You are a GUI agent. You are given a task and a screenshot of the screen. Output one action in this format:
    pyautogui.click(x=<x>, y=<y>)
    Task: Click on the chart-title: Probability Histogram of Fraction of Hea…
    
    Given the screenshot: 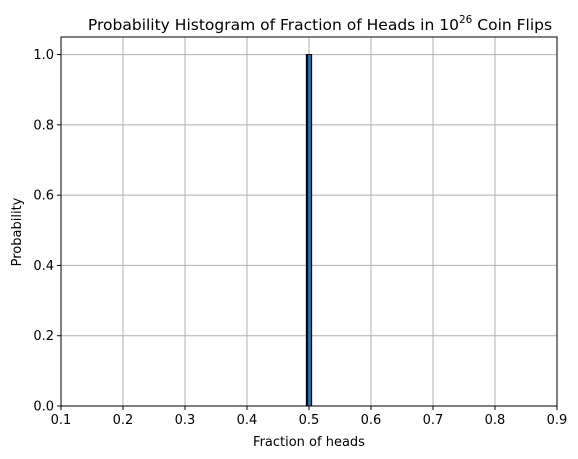 What is the action you would take?
    pyautogui.click(x=320, y=24)
    